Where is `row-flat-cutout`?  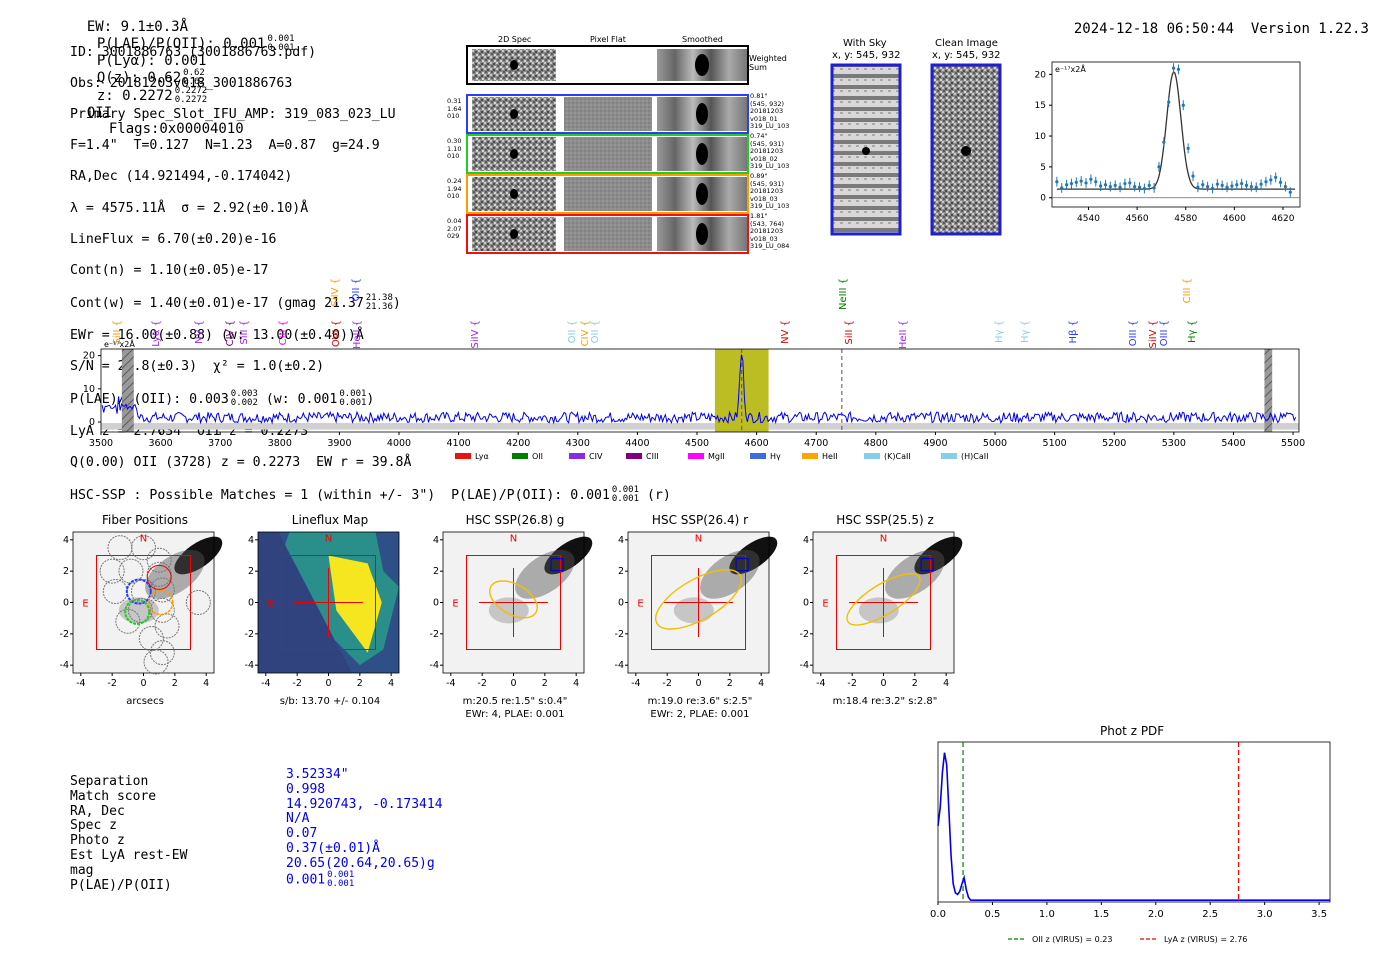 row-flat-cutout is located at coordinates (608, 154).